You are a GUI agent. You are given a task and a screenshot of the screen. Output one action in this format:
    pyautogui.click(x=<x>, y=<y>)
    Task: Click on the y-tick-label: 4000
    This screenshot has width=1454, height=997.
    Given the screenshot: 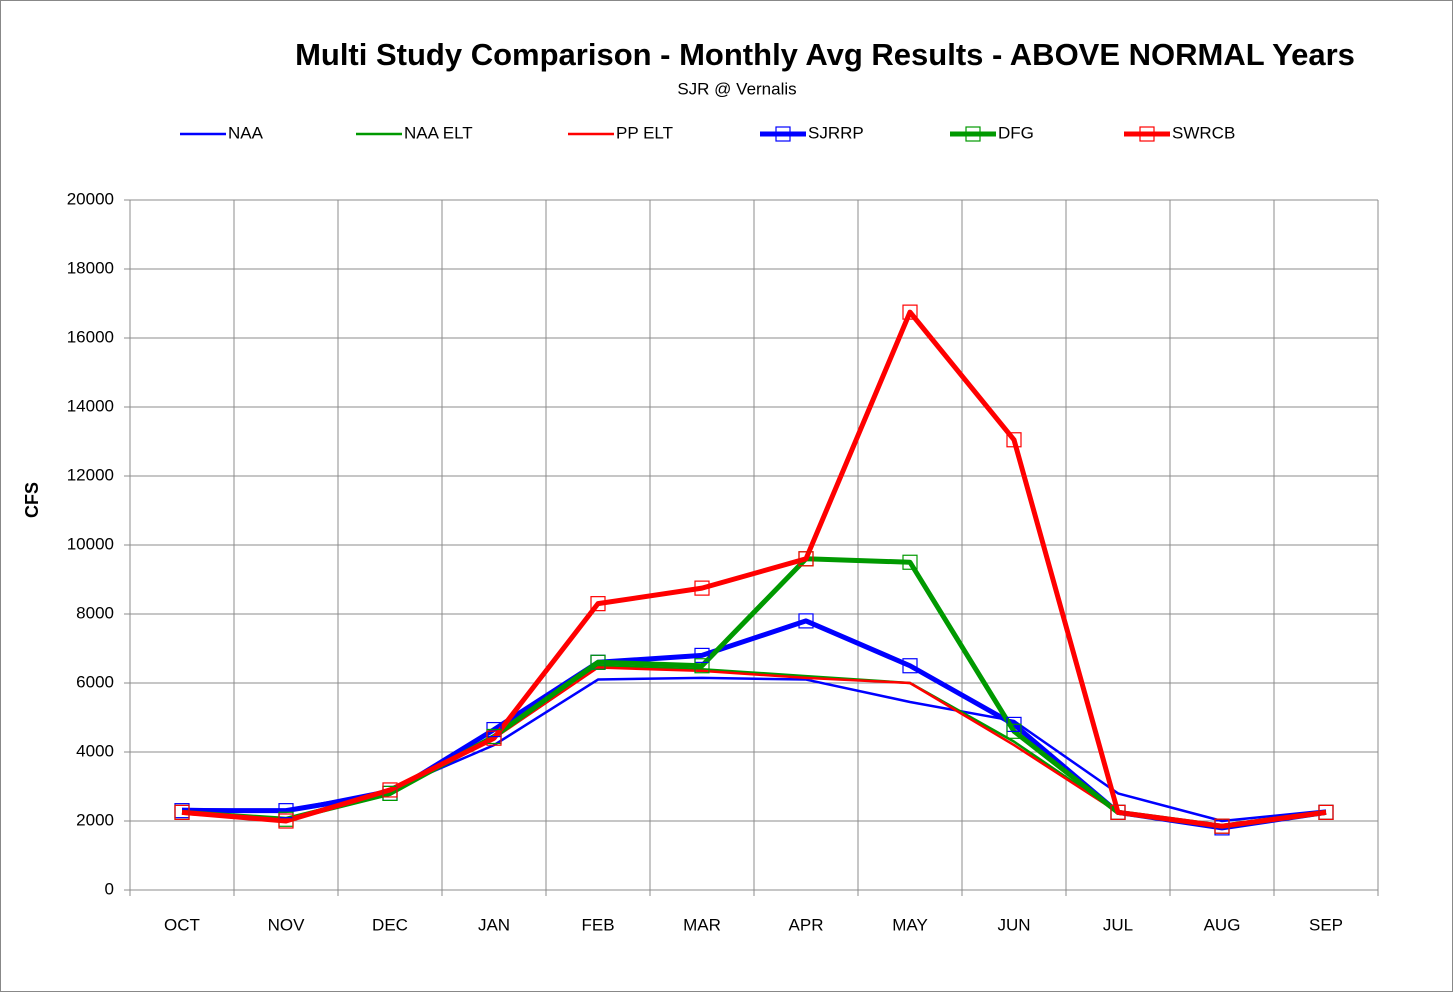 What is the action you would take?
    pyautogui.click(x=95, y=750)
    